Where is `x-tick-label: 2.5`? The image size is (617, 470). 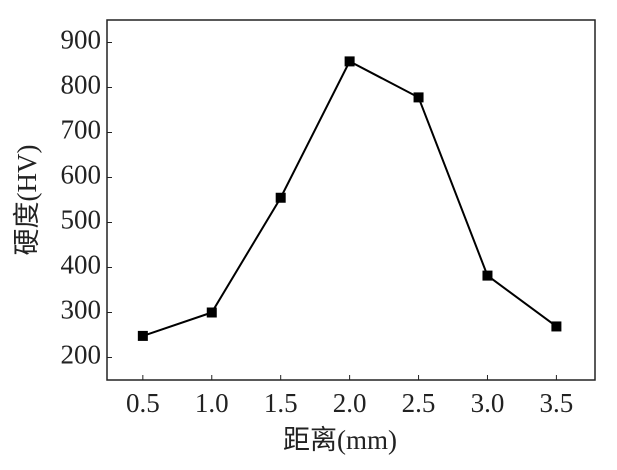
x-tick-label: 2.5 is located at coordinates (419, 403).